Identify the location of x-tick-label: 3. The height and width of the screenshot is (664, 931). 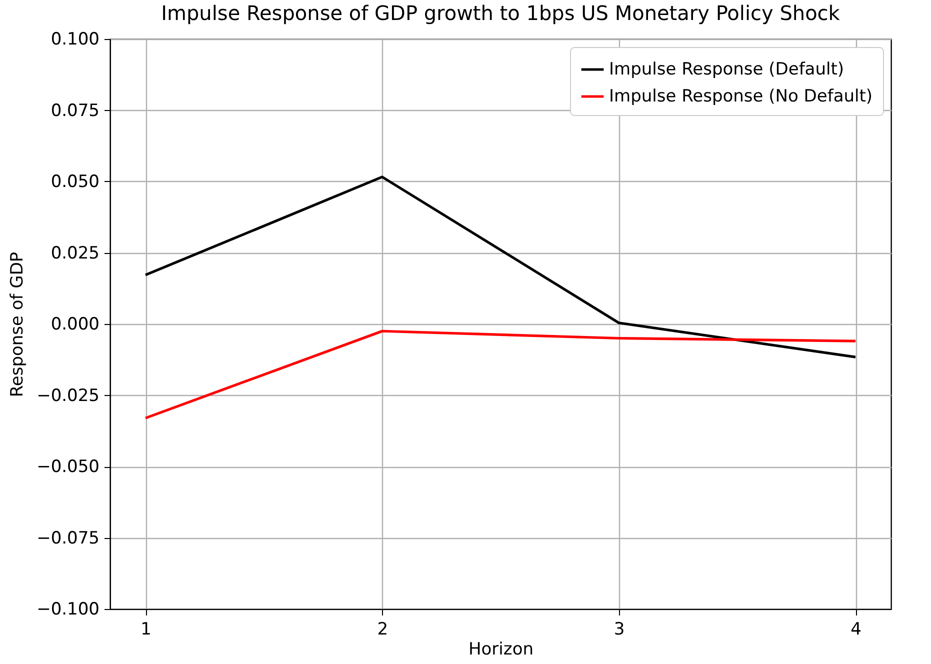
(619, 630).